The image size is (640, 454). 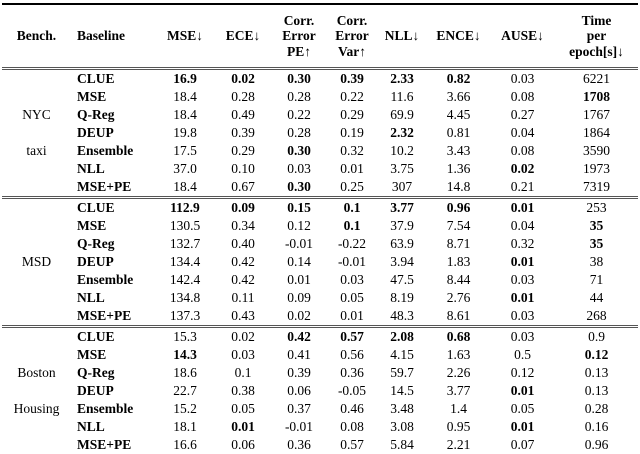 What do you see at coordinates (299, 372) in the screenshot?
I see `metric-value-corr-pe: 0.39` at bounding box center [299, 372].